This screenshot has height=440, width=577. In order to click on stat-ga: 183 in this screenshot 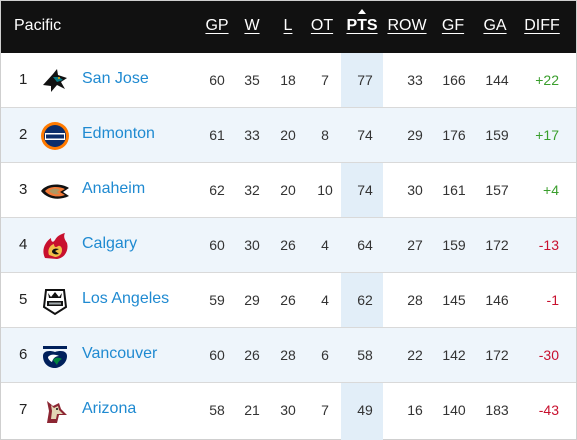, I will do `click(497, 410)`.